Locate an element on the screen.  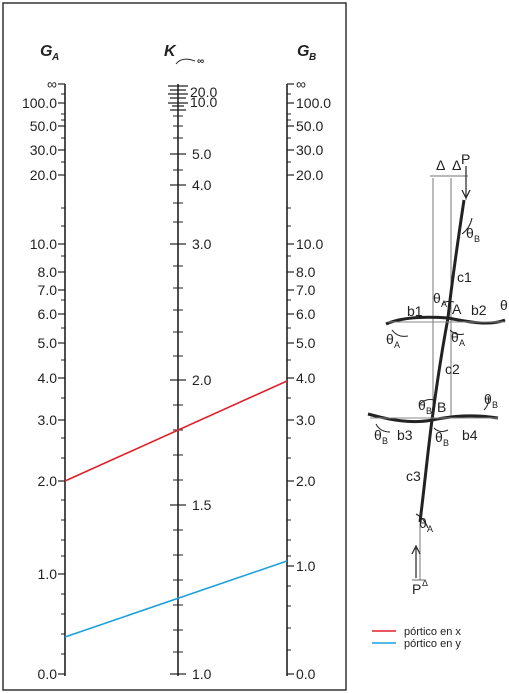
gb-label-30: 30.0 is located at coordinates (309, 150).